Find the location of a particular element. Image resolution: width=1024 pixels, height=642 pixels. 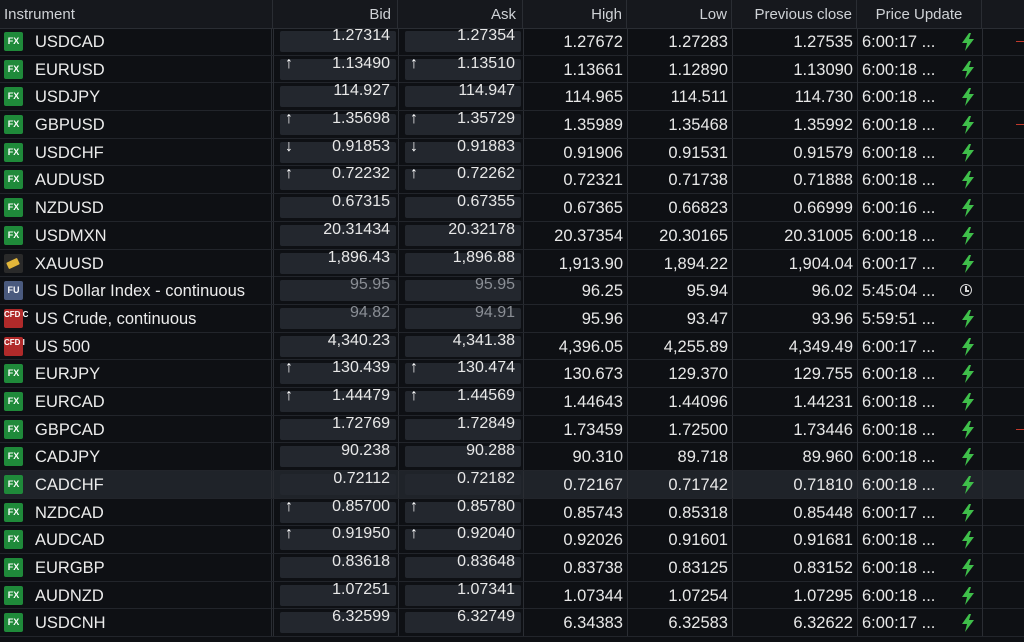

ask-price-button: 4,341.38 is located at coordinates (463, 344).